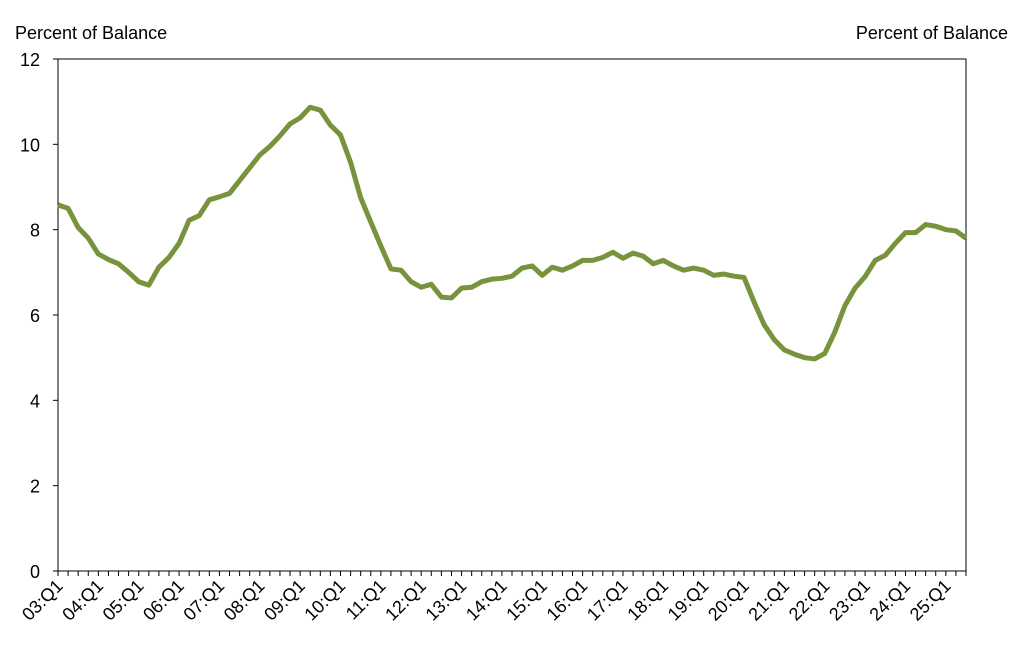  Describe the element at coordinates (567, 600) in the screenshot. I see `x-tick-label: 16:Q1` at that location.